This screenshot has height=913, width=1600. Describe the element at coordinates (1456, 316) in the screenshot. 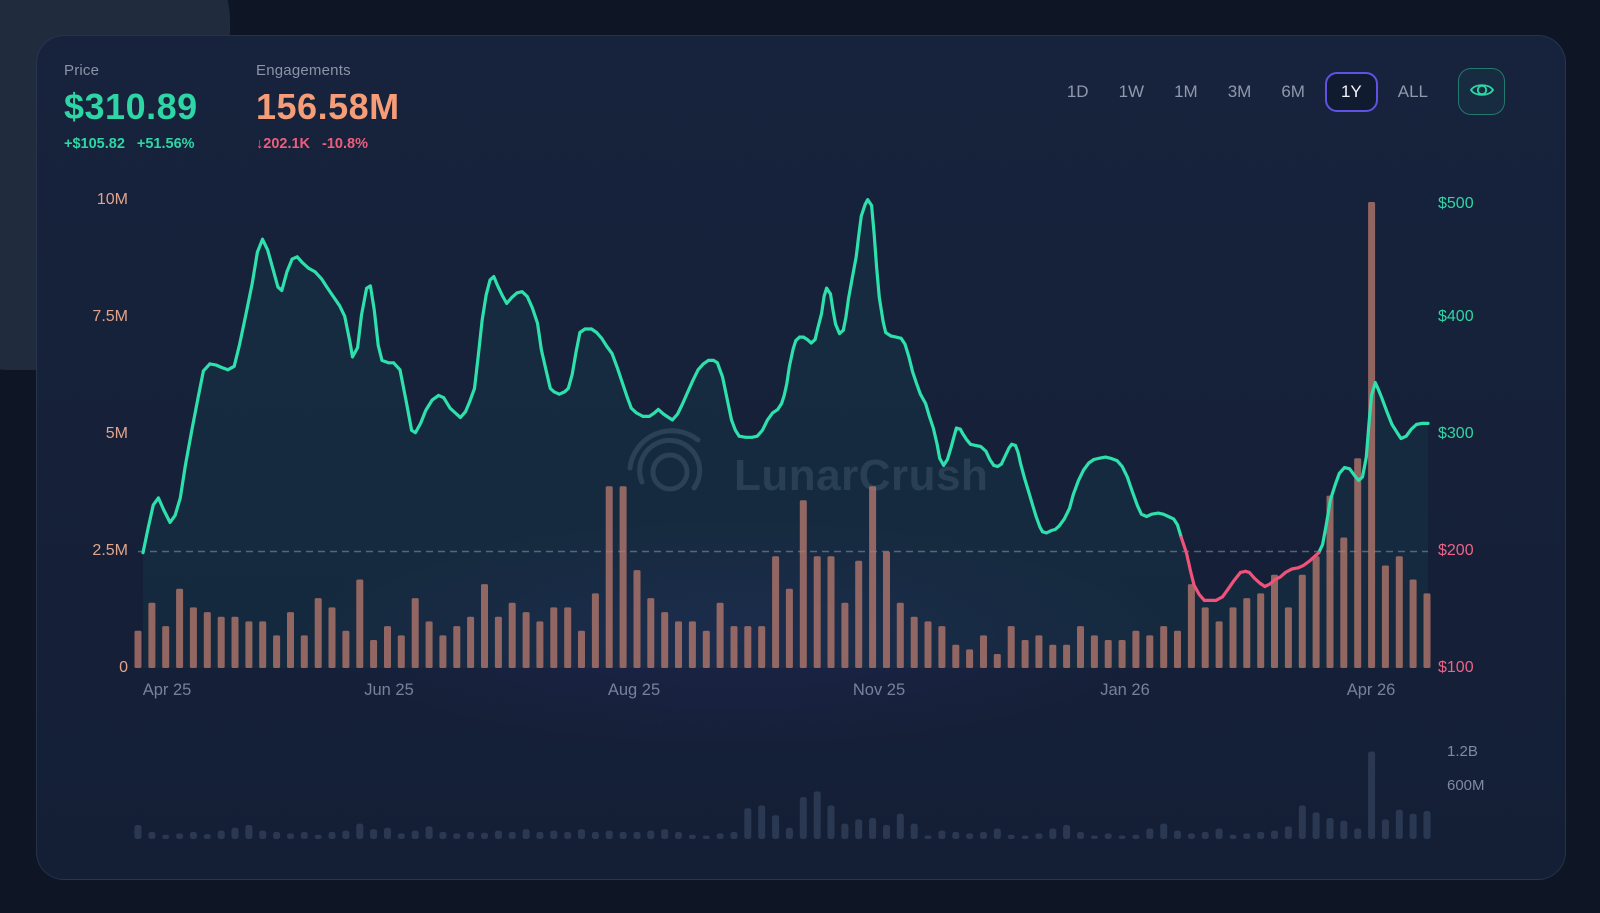

I see `right-axis-tick-400: $400` at that location.